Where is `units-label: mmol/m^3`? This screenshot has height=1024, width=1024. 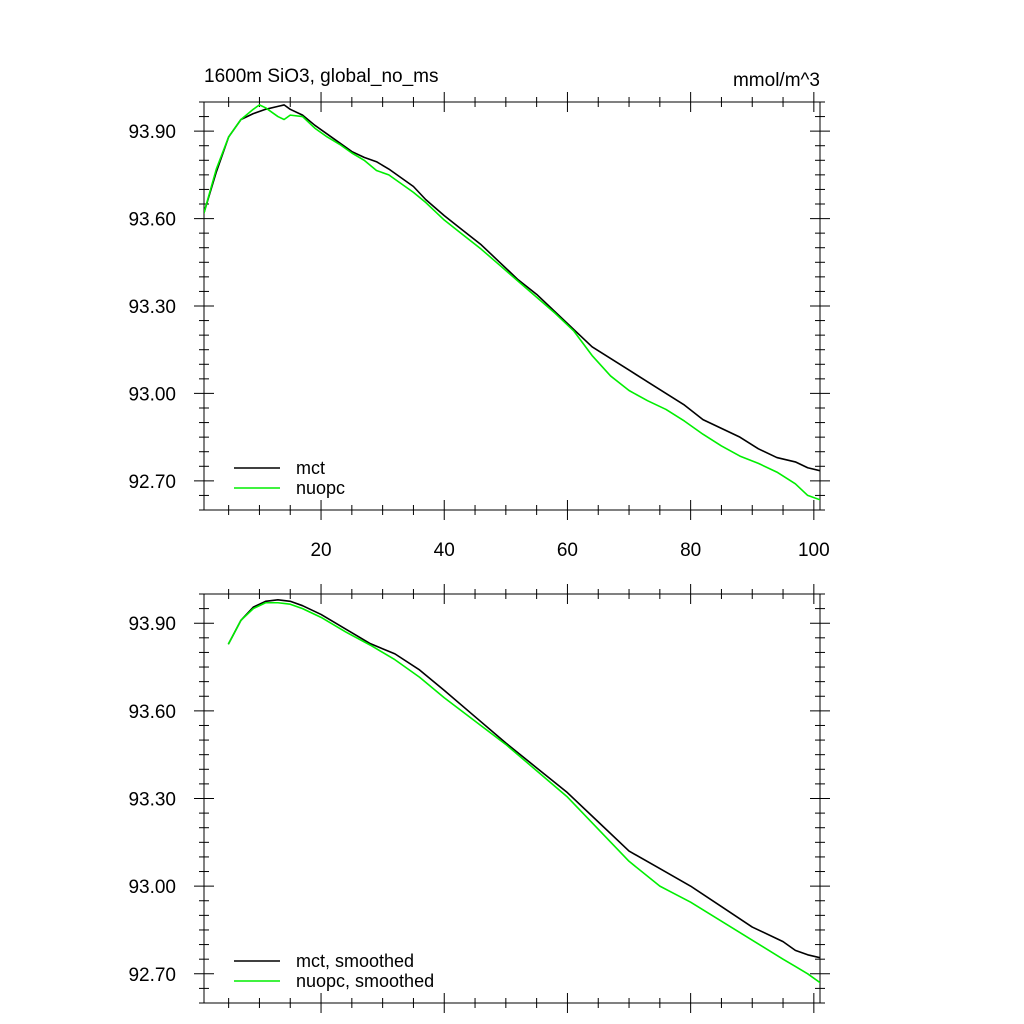
units-label: mmol/m^3 is located at coordinates (776, 80).